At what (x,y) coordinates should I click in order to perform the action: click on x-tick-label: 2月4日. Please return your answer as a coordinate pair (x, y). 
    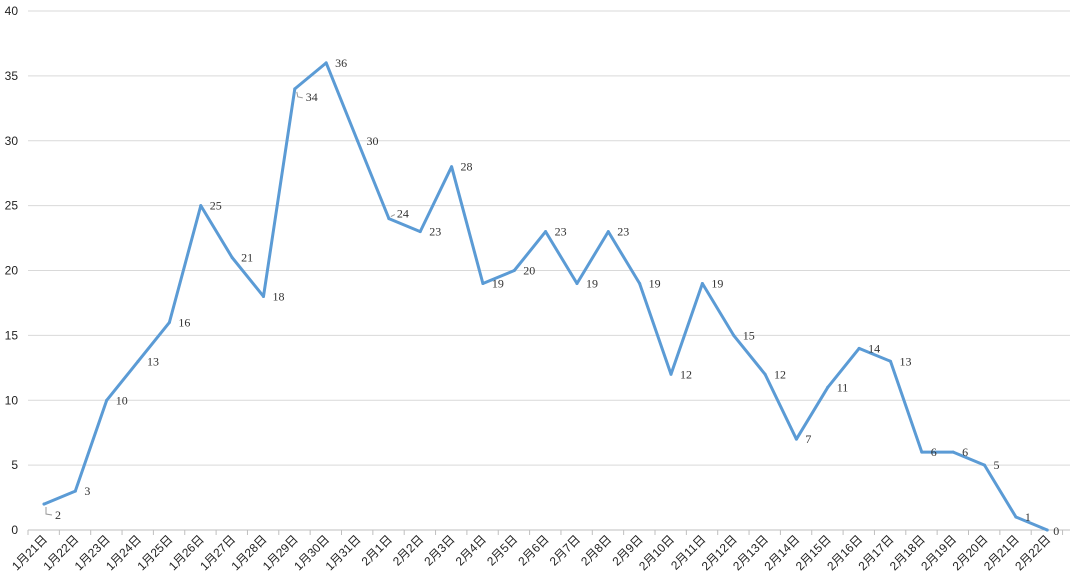
    Looking at the image, I should click on (471, 550).